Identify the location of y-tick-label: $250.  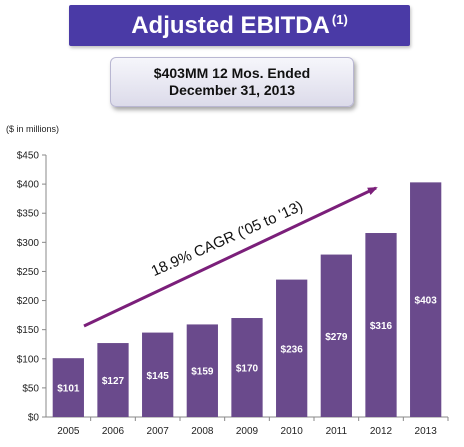
(28, 272).